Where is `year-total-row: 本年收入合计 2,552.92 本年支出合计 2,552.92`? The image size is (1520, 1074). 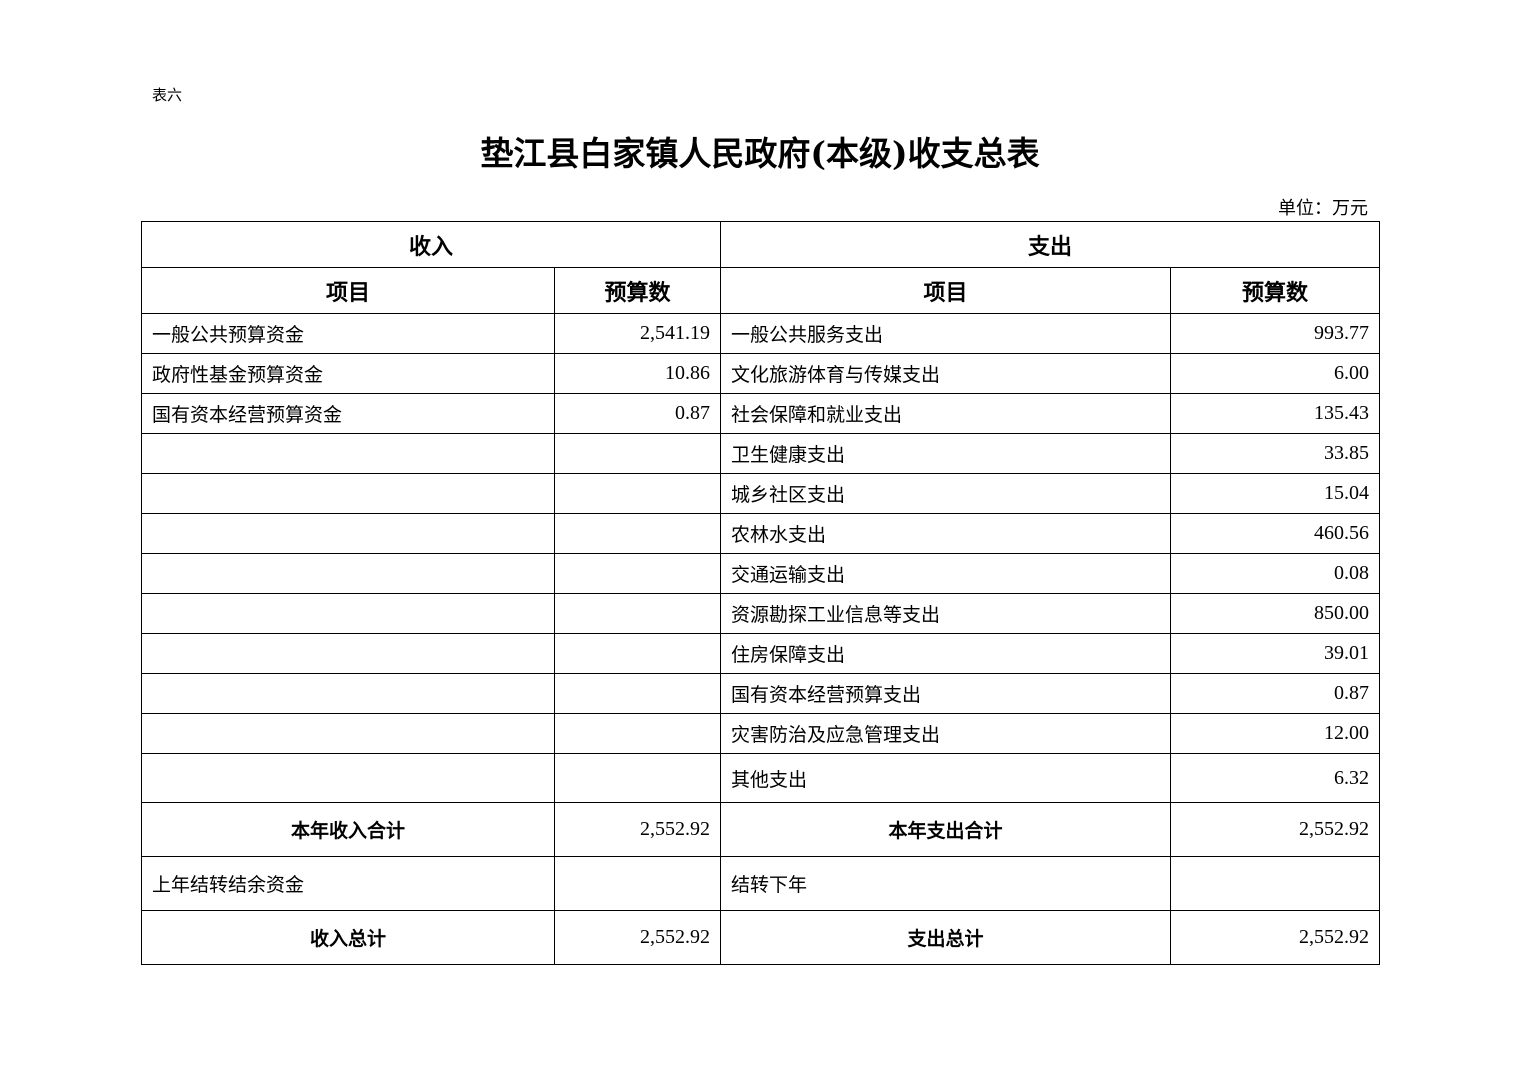 year-total-row: 本年收入合计 2,552.92 本年支出合计 2,552.92 is located at coordinates (761, 829).